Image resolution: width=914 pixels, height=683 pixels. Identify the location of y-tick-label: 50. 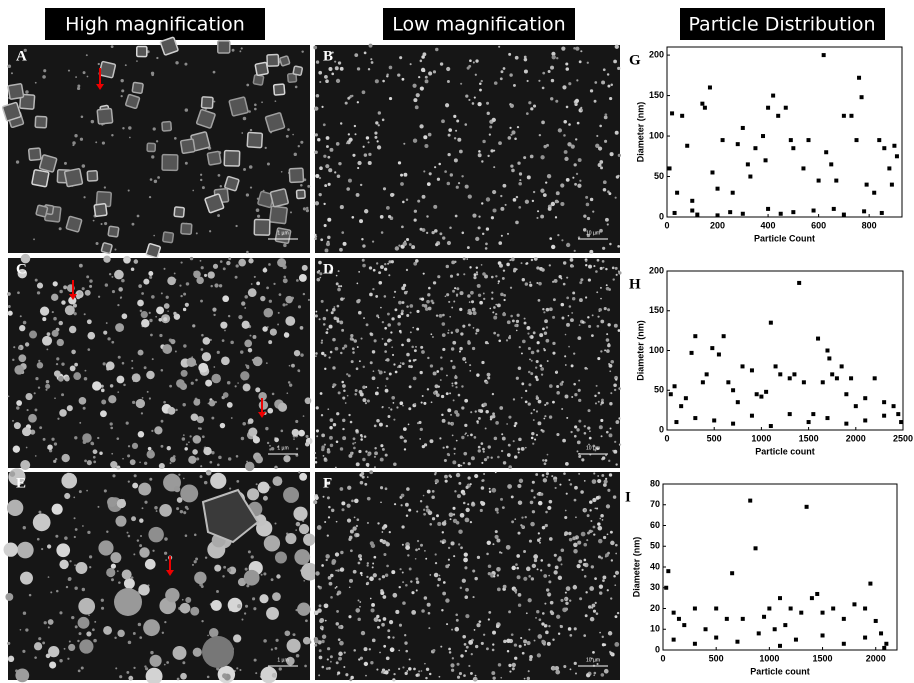
(655, 546).